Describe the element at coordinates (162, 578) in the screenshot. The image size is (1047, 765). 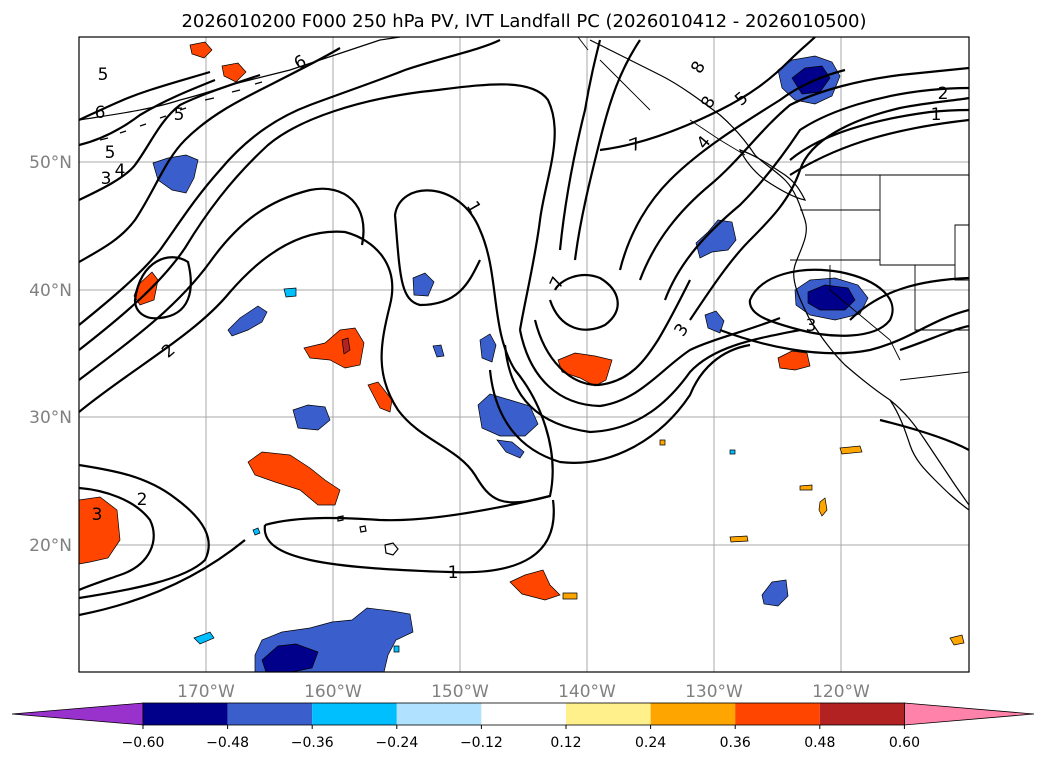
I see `contour-west-lower` at that location.